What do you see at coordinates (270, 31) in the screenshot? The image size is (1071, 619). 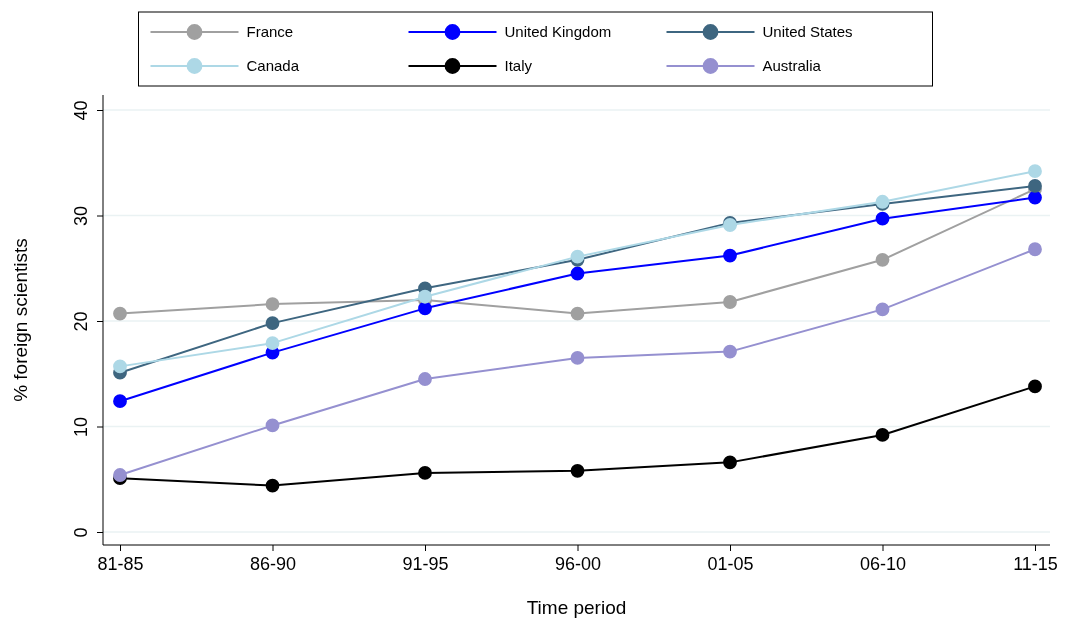 I see `legend-label: France` at bounding box center [270, 31].